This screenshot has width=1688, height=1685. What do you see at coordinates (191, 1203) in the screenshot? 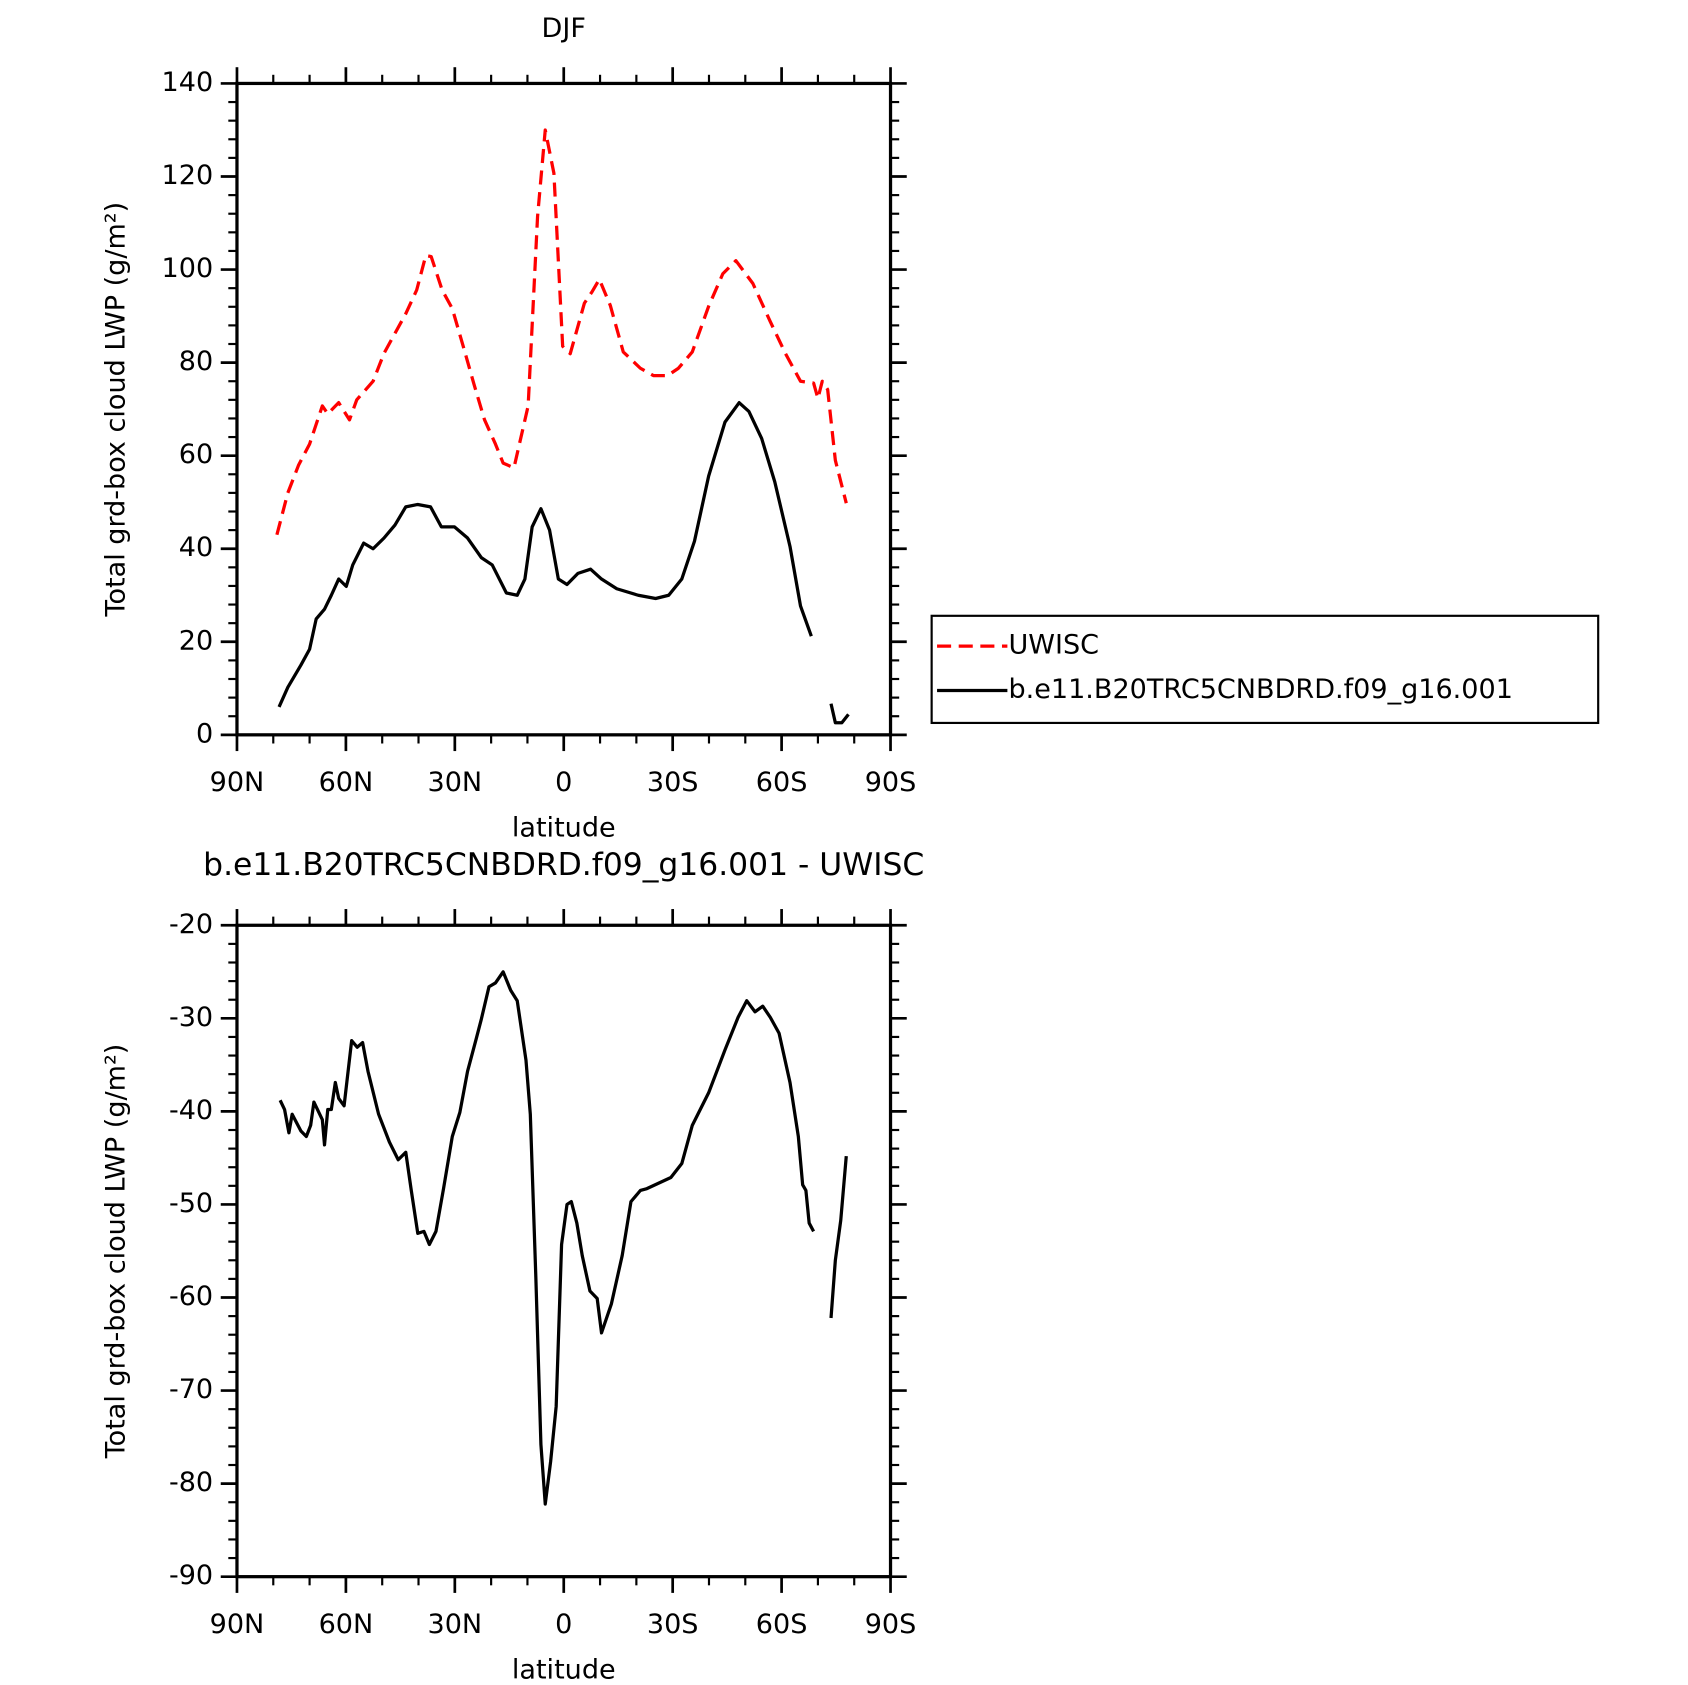
I see `y-tick-label: -50` at bounding box center [191, 1203].